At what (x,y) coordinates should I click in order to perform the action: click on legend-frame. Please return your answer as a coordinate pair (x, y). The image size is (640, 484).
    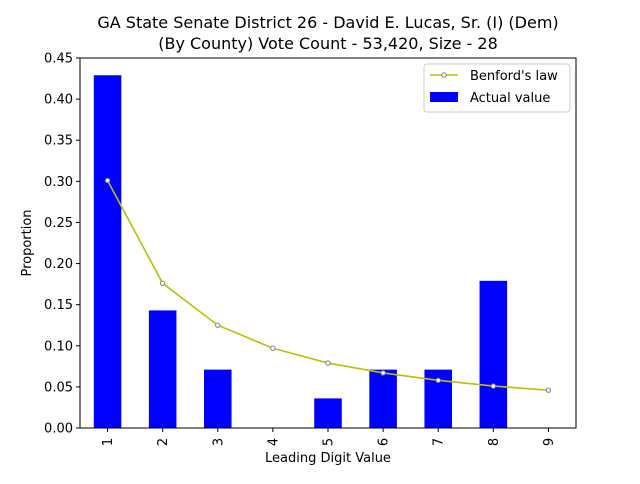
    Looking at the image, I should click on (497, 88).